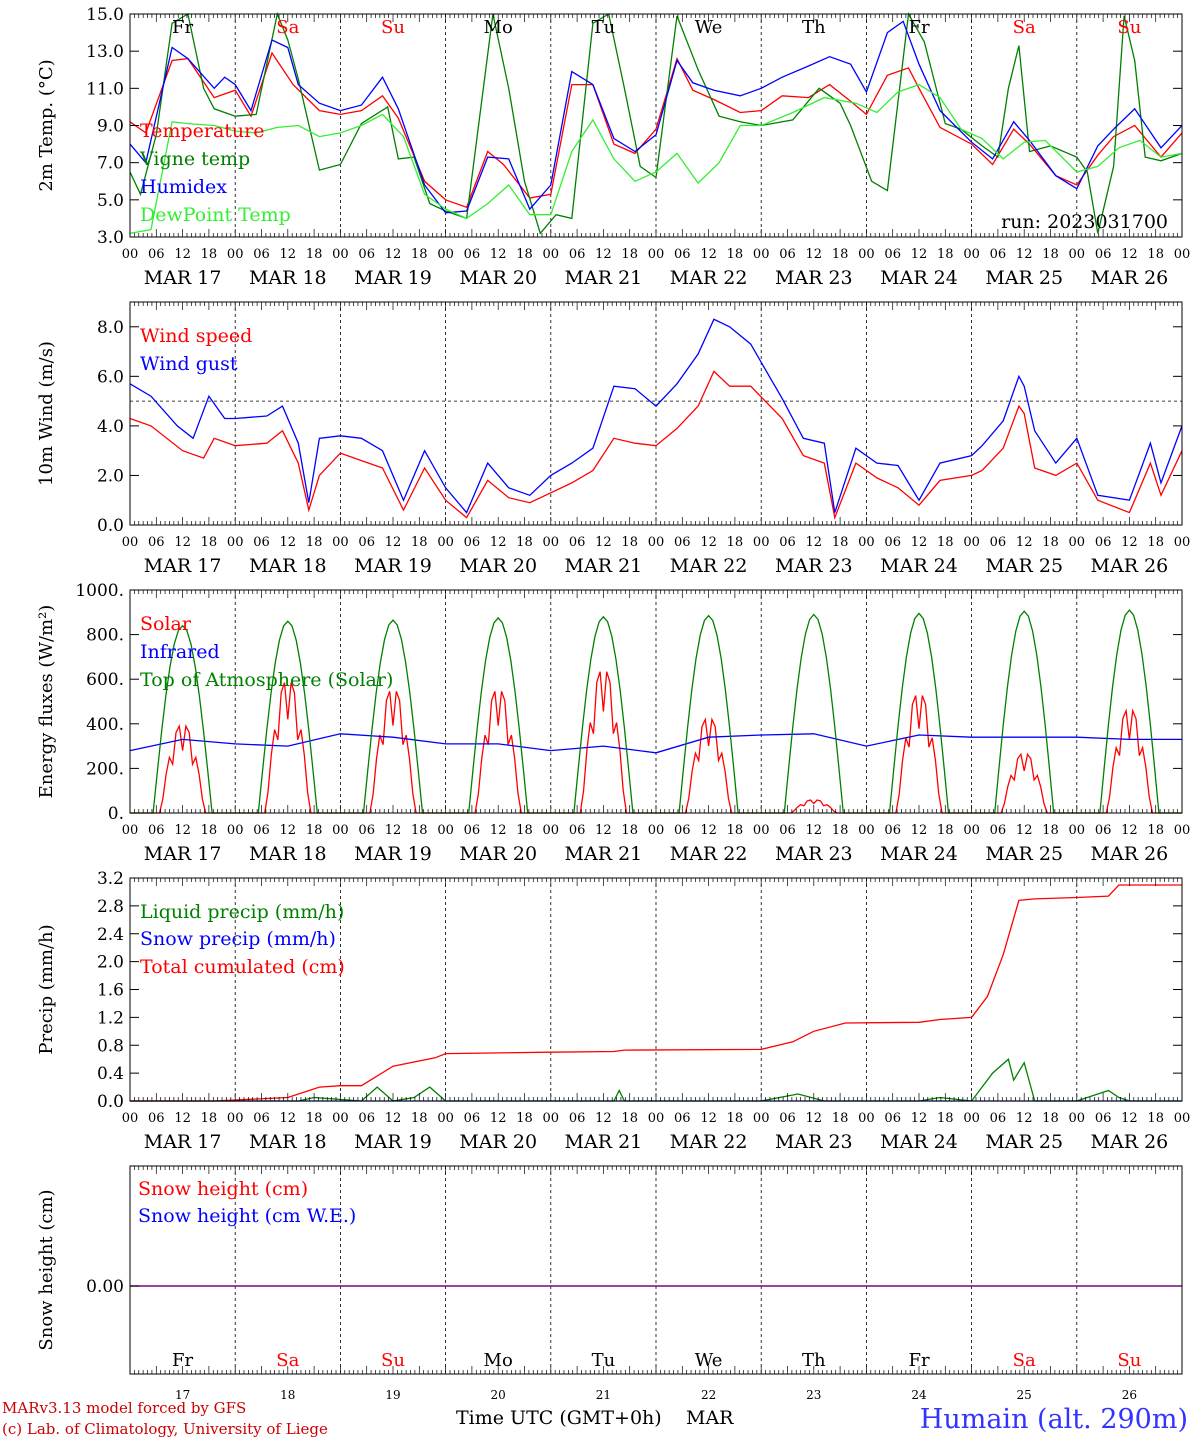 Image resolution: width=1194 pixels, height=1440 pixels. I want to click on legend-entry: Total cumulated (cm), so click(242, 967).